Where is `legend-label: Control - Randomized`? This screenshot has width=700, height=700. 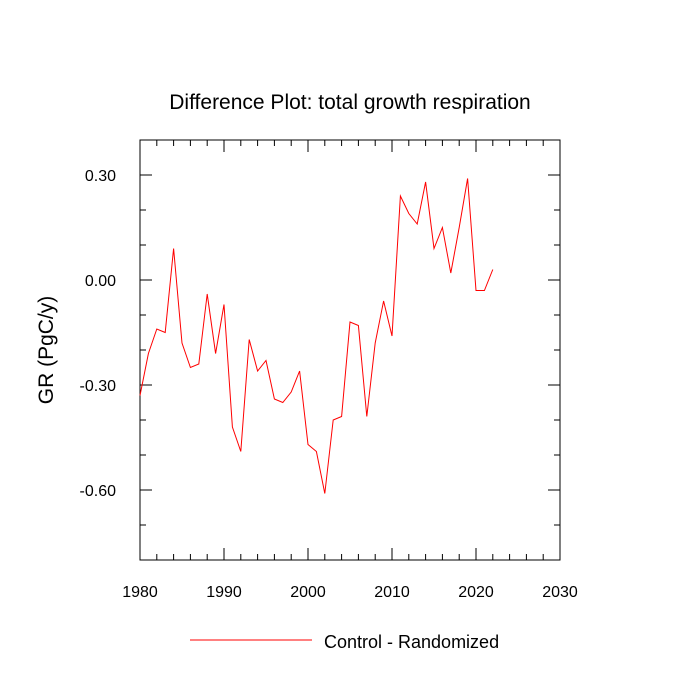
legend-label: Control - Randomized is located at coordinates (411, 642).